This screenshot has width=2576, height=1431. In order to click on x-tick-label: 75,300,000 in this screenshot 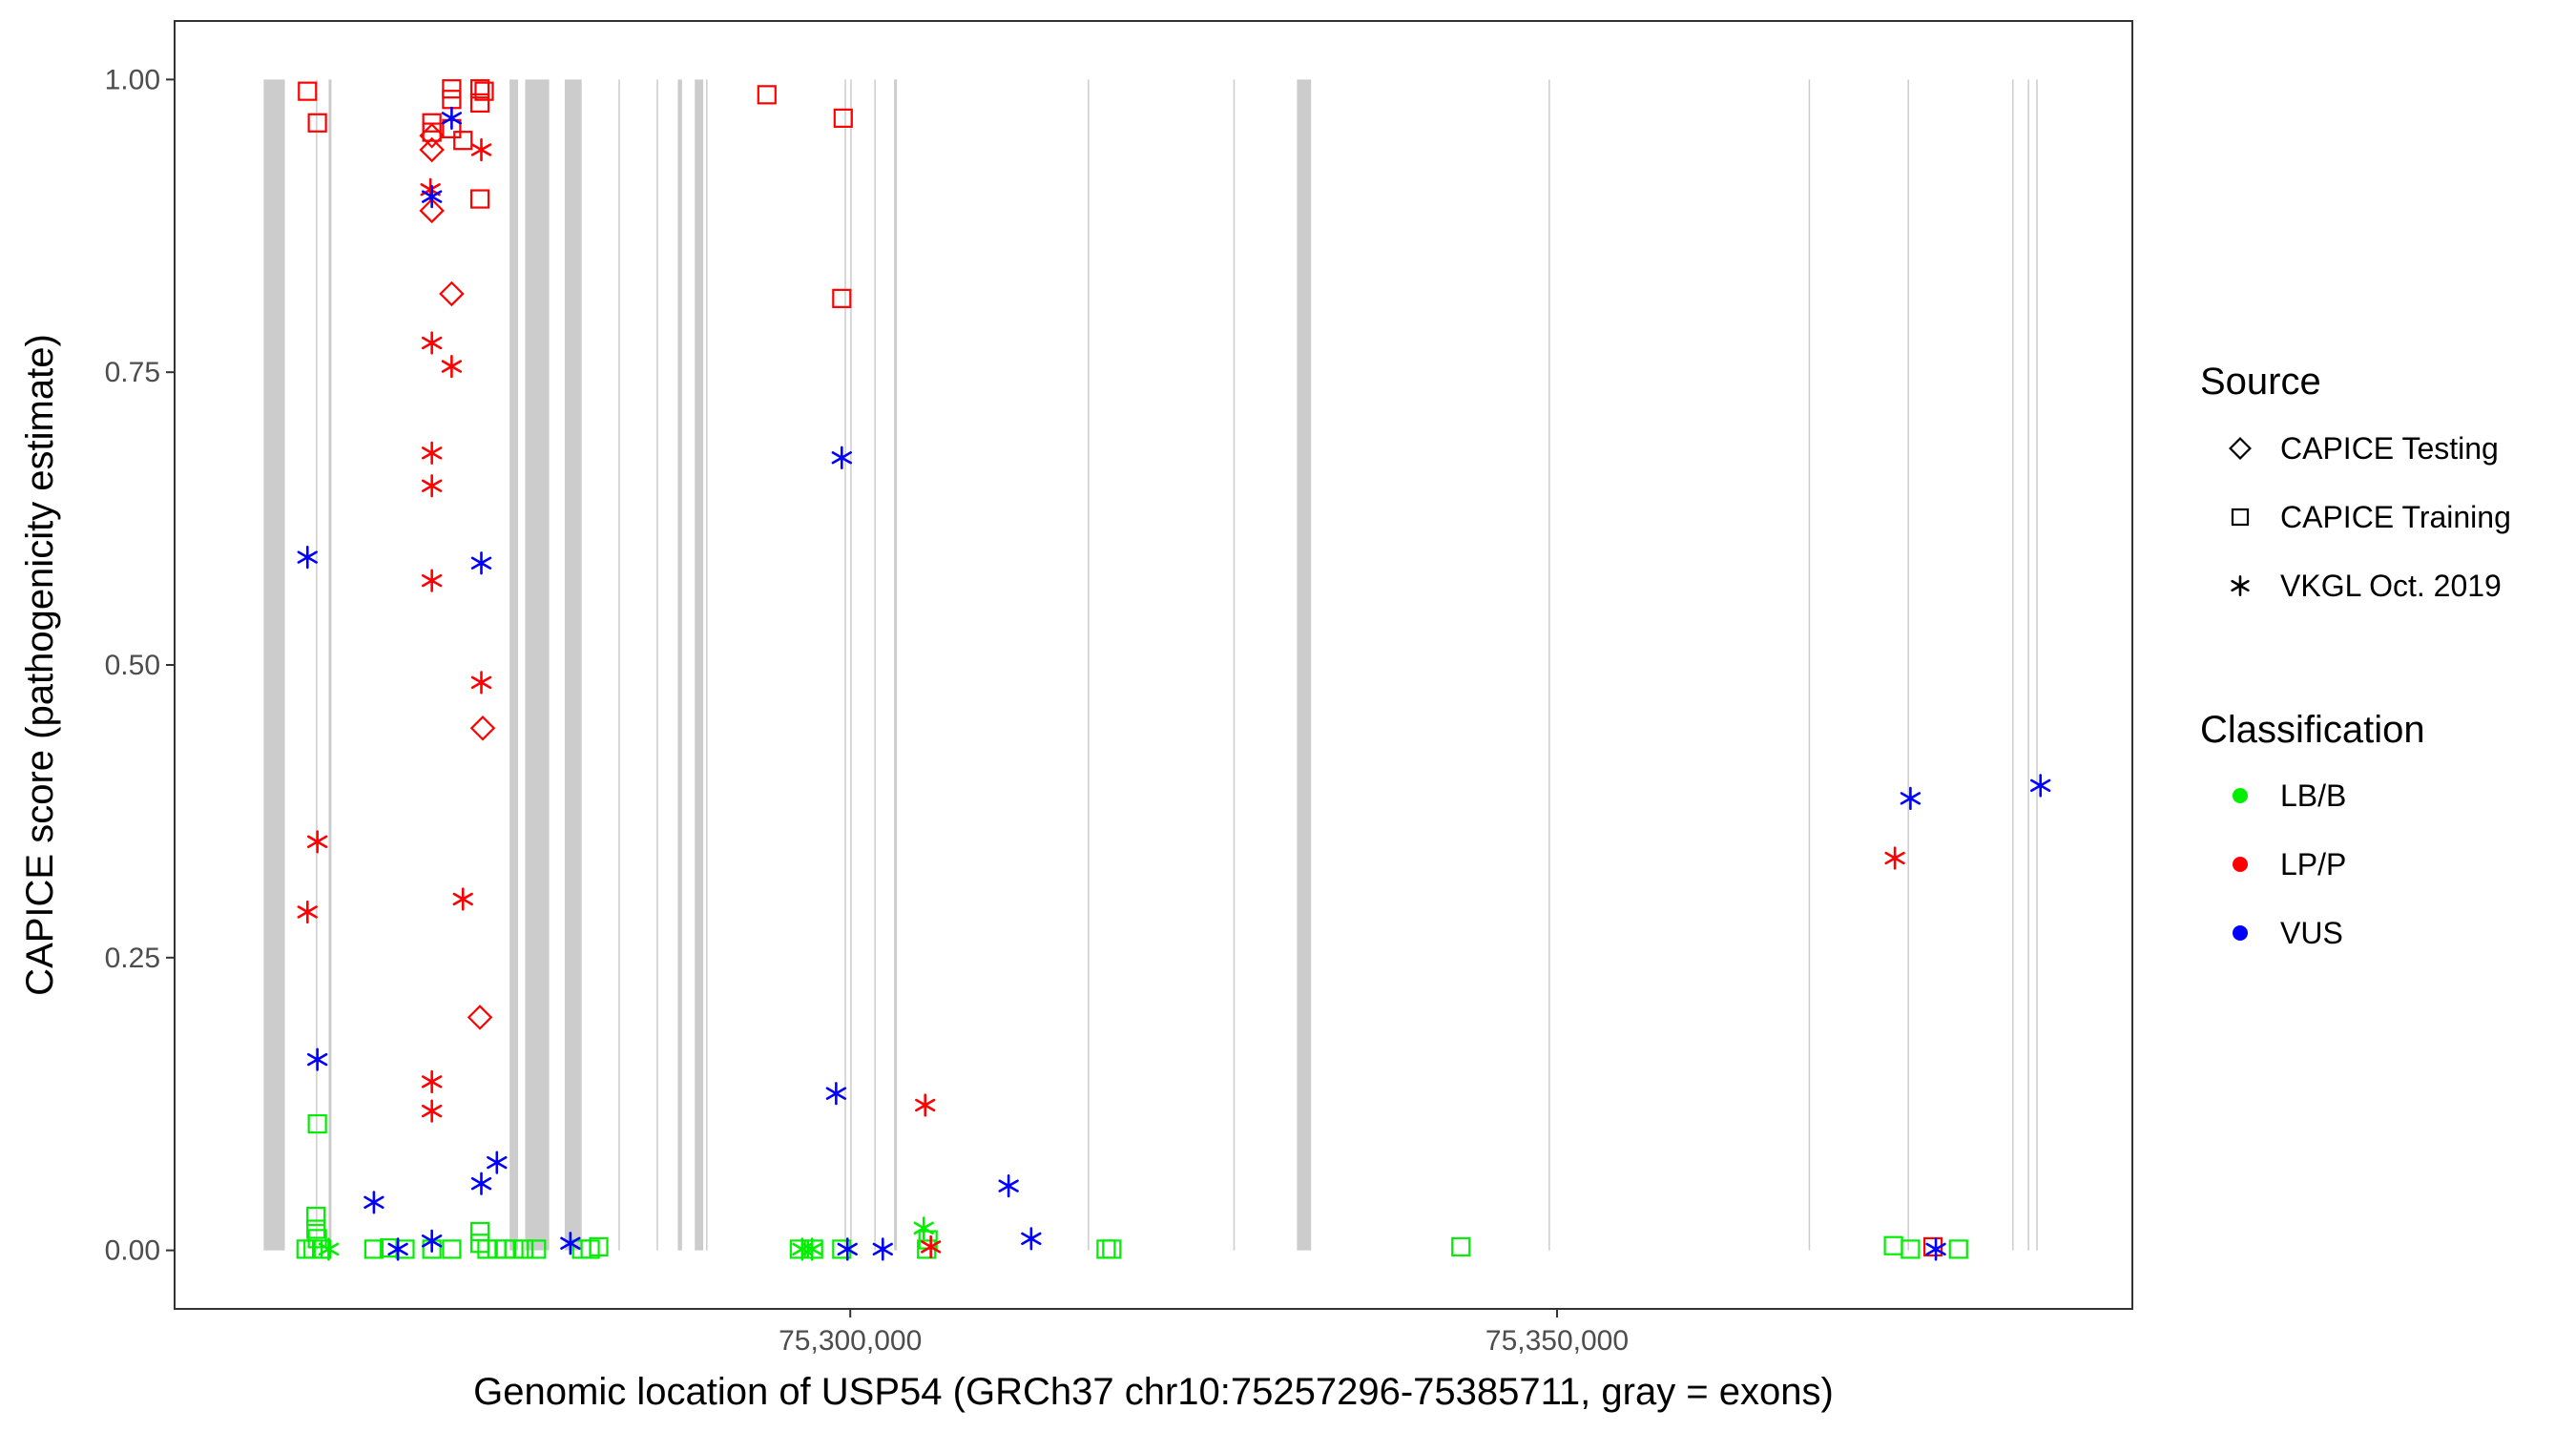, I will do `click(850, 1341)`.